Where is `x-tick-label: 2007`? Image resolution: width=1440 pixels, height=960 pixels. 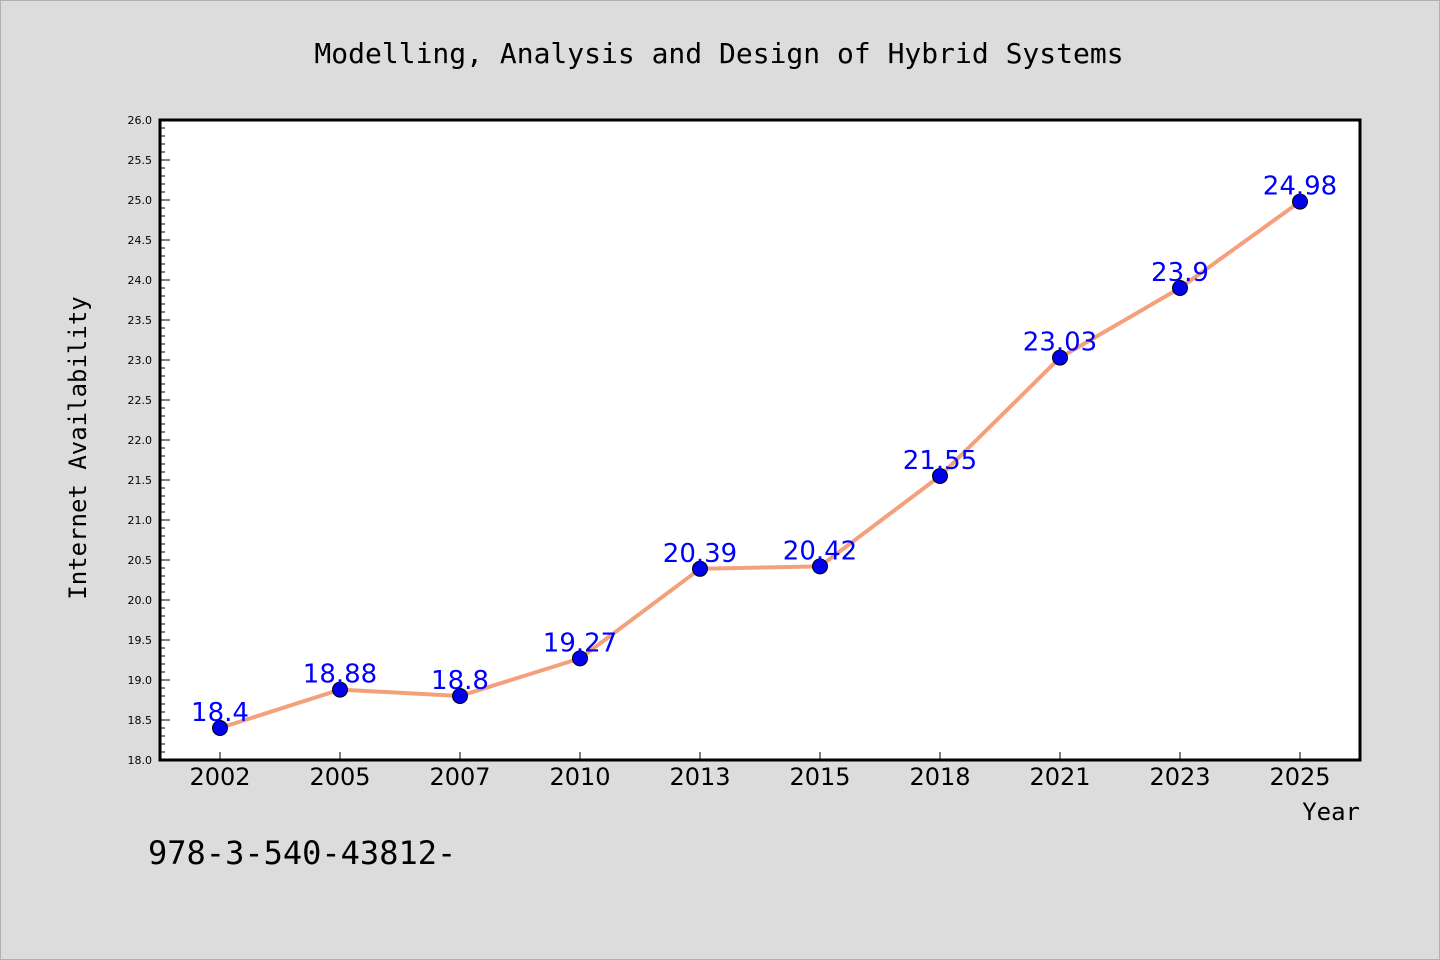
x-tick-label: 2007 is located at coordinates (459, 777).